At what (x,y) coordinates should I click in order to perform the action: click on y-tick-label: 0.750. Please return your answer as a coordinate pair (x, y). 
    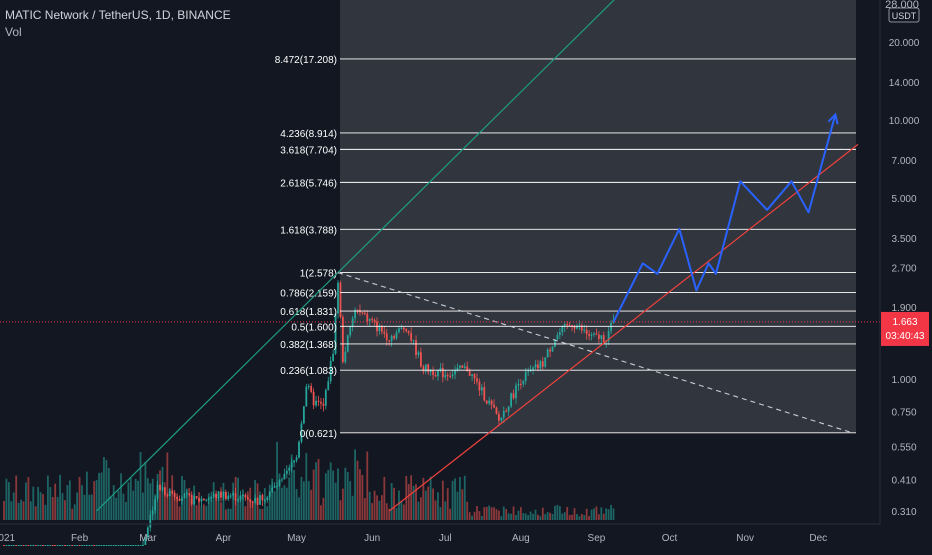
    Looking at the image, I should click on (903, 413).